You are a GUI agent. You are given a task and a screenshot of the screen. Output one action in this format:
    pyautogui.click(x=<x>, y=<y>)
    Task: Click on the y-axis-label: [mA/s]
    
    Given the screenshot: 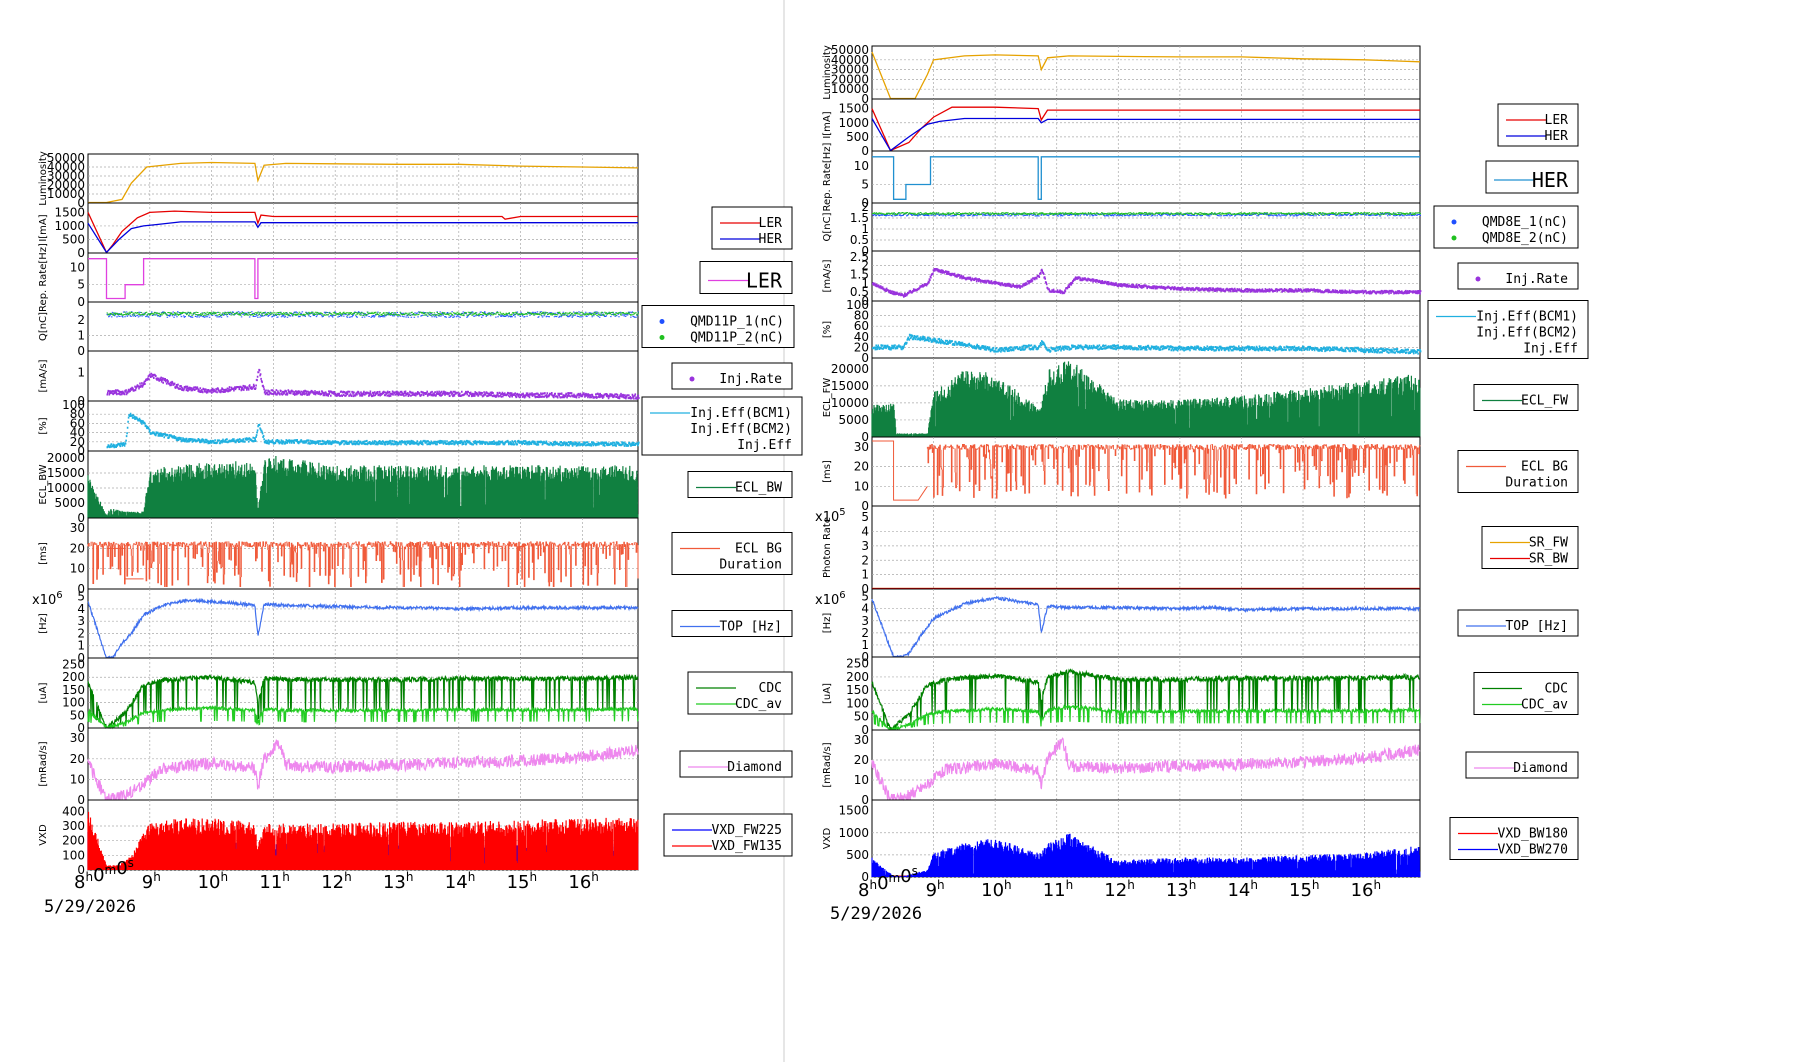 What is the action you would take?
    pyautogui.click(x=43, y=375)
    